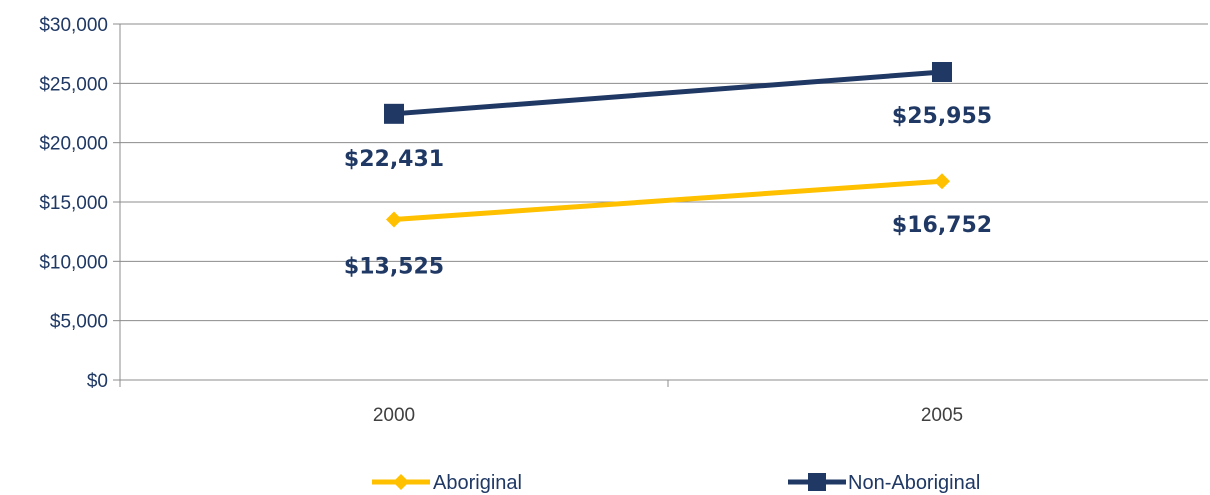  What do you see at coordinates (73, 84) in the screenshot?
I see `y-tick-label: $25,000` at bounding box center [73, 84].